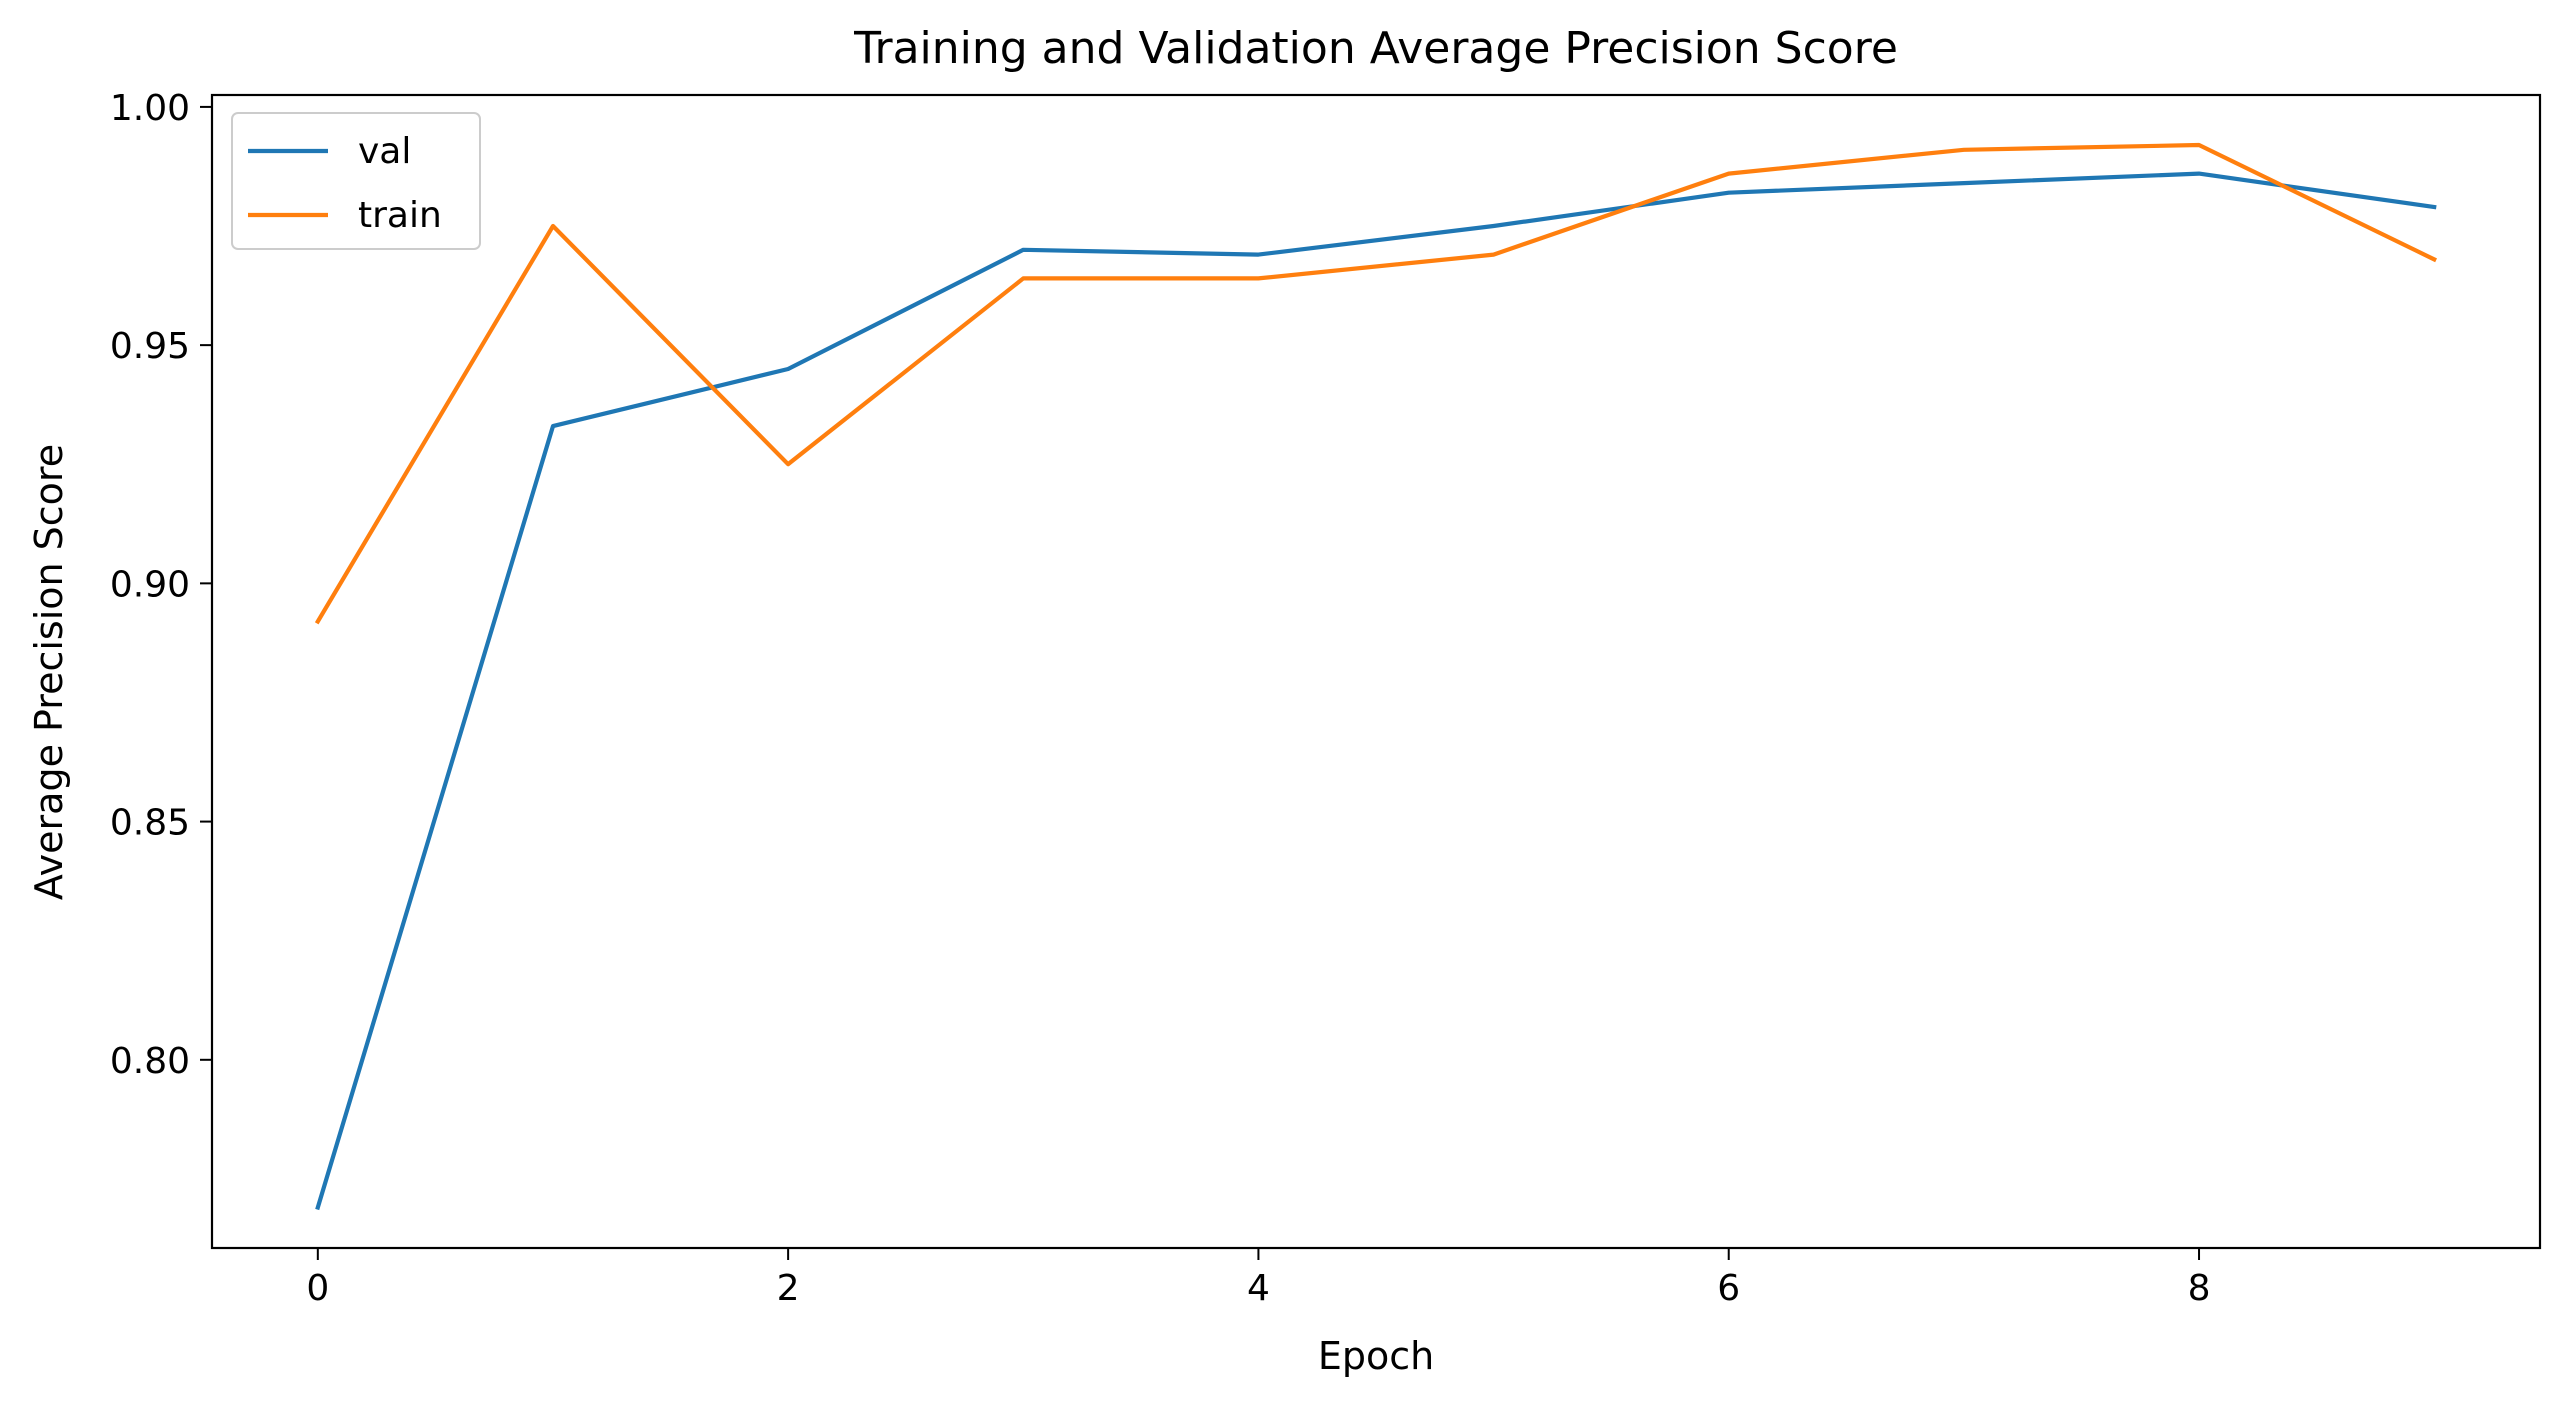  Describe the element at coordinates (2199, 1288) in the screenshot. I see `x-tick-label: 8` at that location.